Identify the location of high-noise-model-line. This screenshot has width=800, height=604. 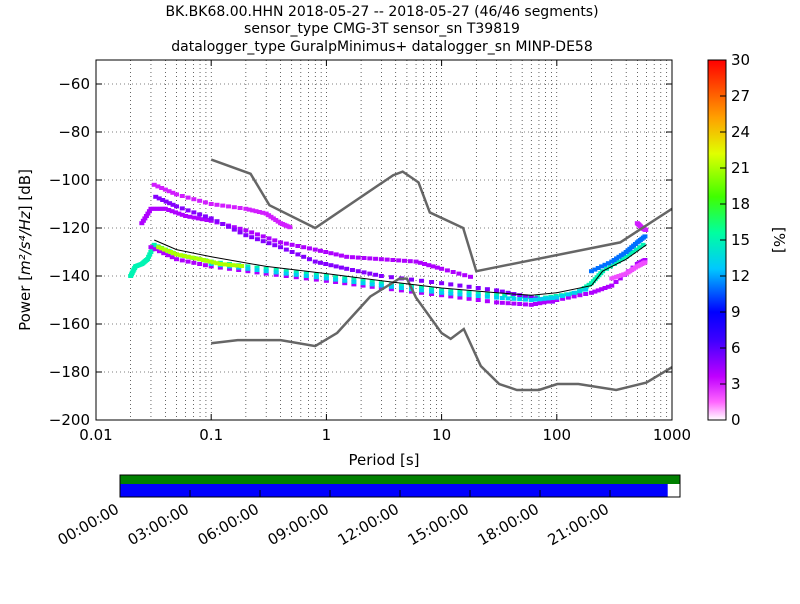
(441, 215).